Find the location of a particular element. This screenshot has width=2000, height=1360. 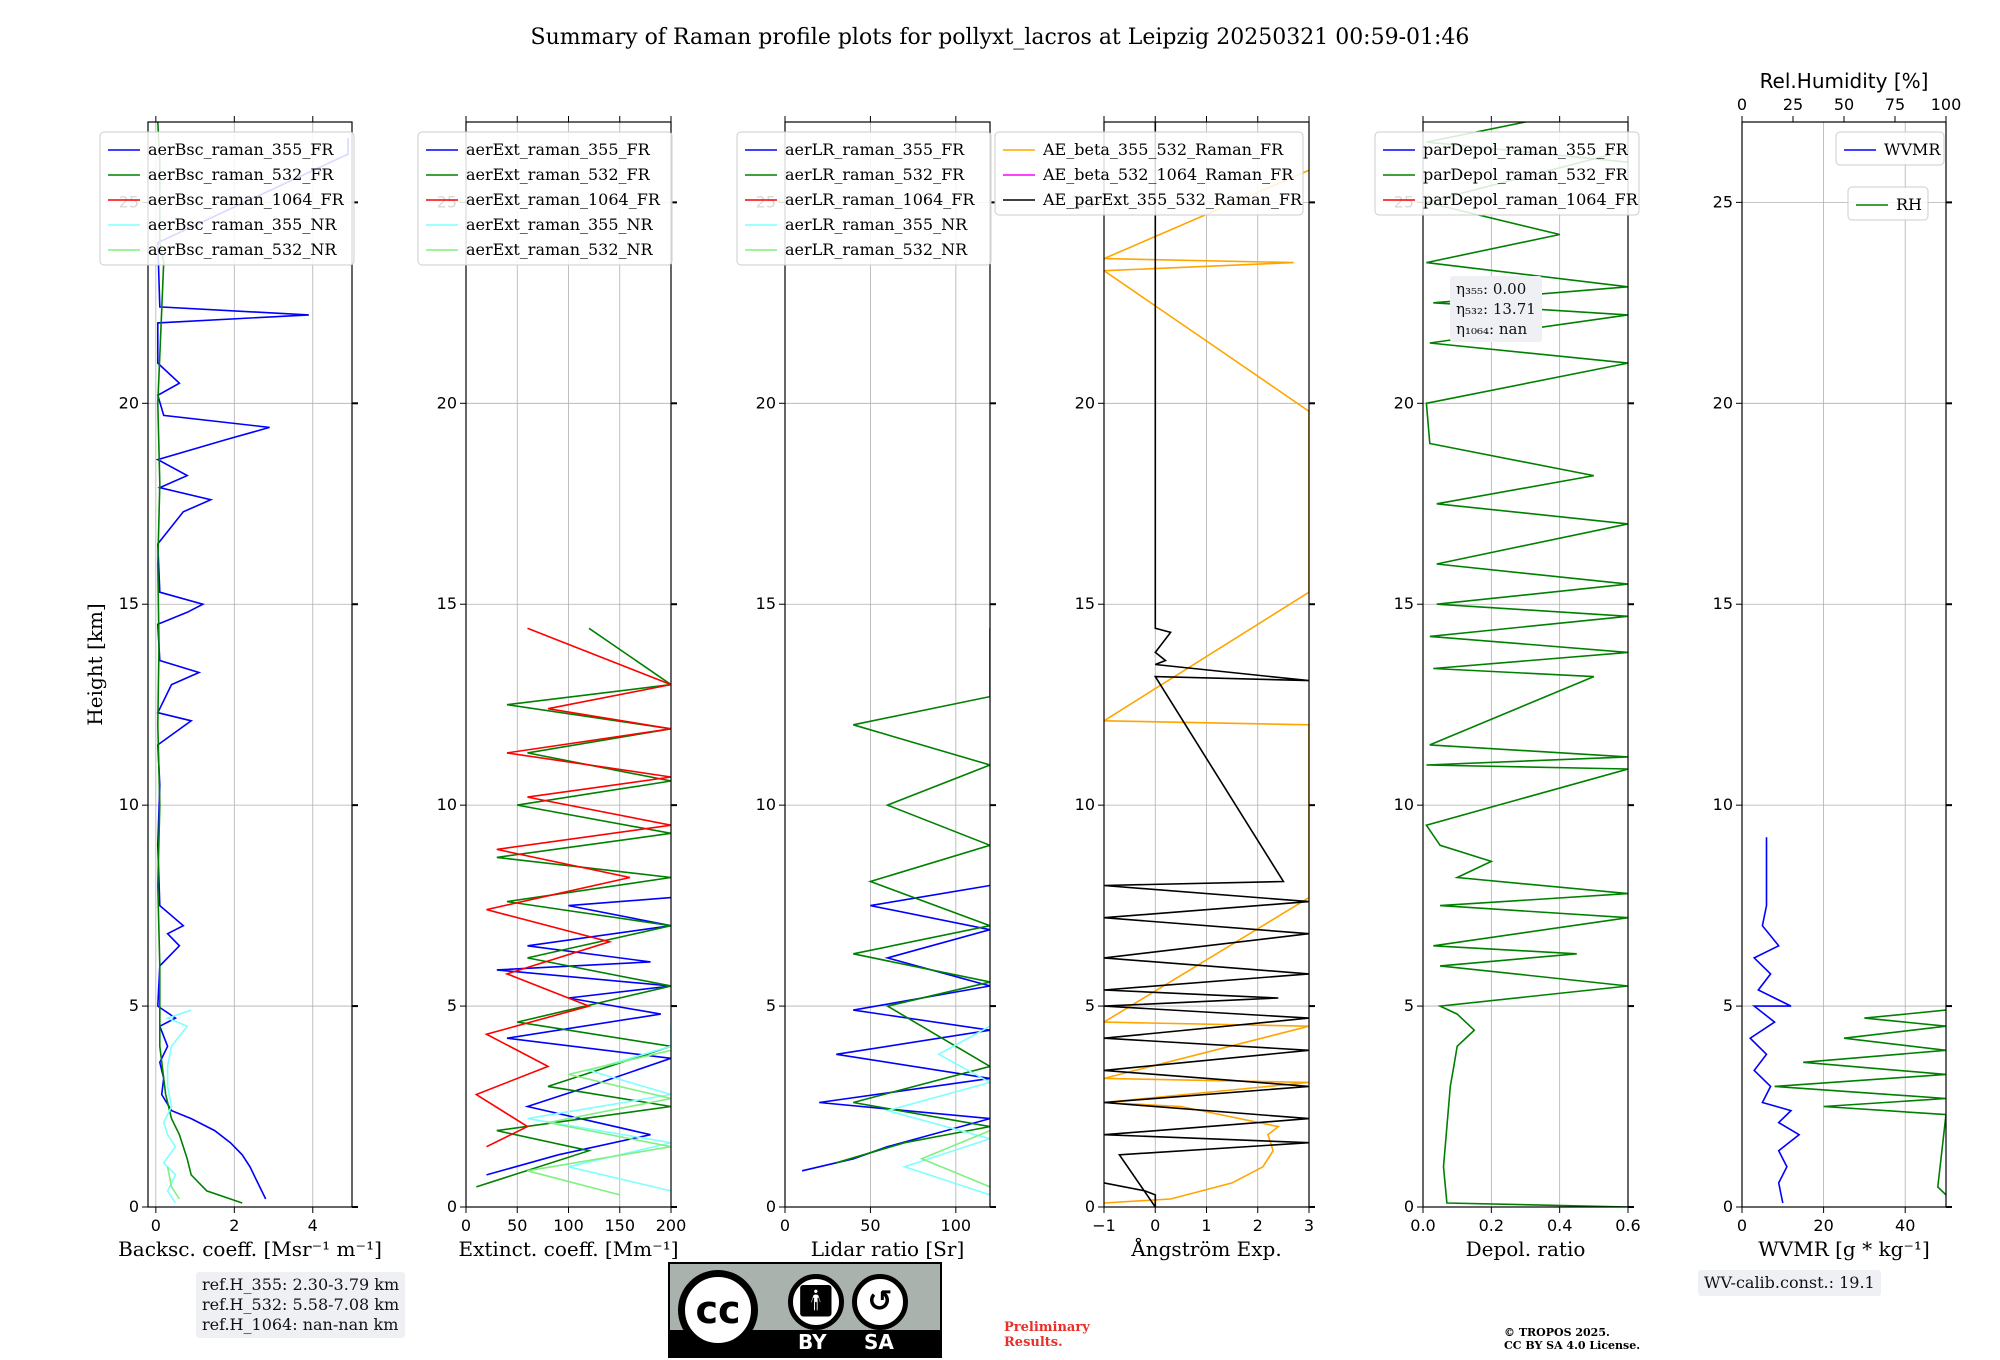

legend-entry-3: aerExt_raman_355_NR is located at coordinates (560, 224).